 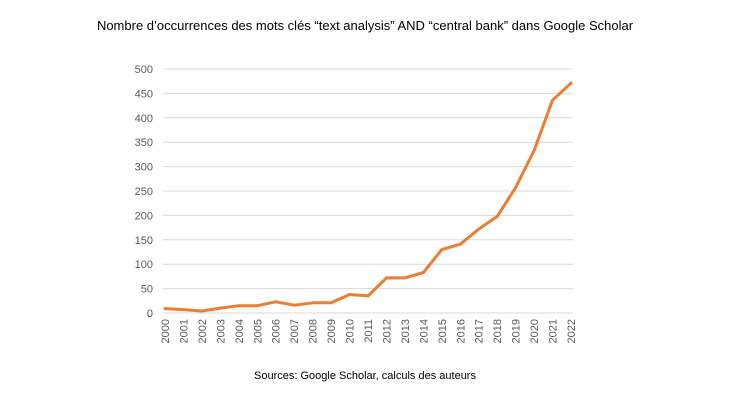 What do you see at coordinates (517, 331) in the screenshot?
I see `x-tick-label: 2019` at bounding box center [517, 331].